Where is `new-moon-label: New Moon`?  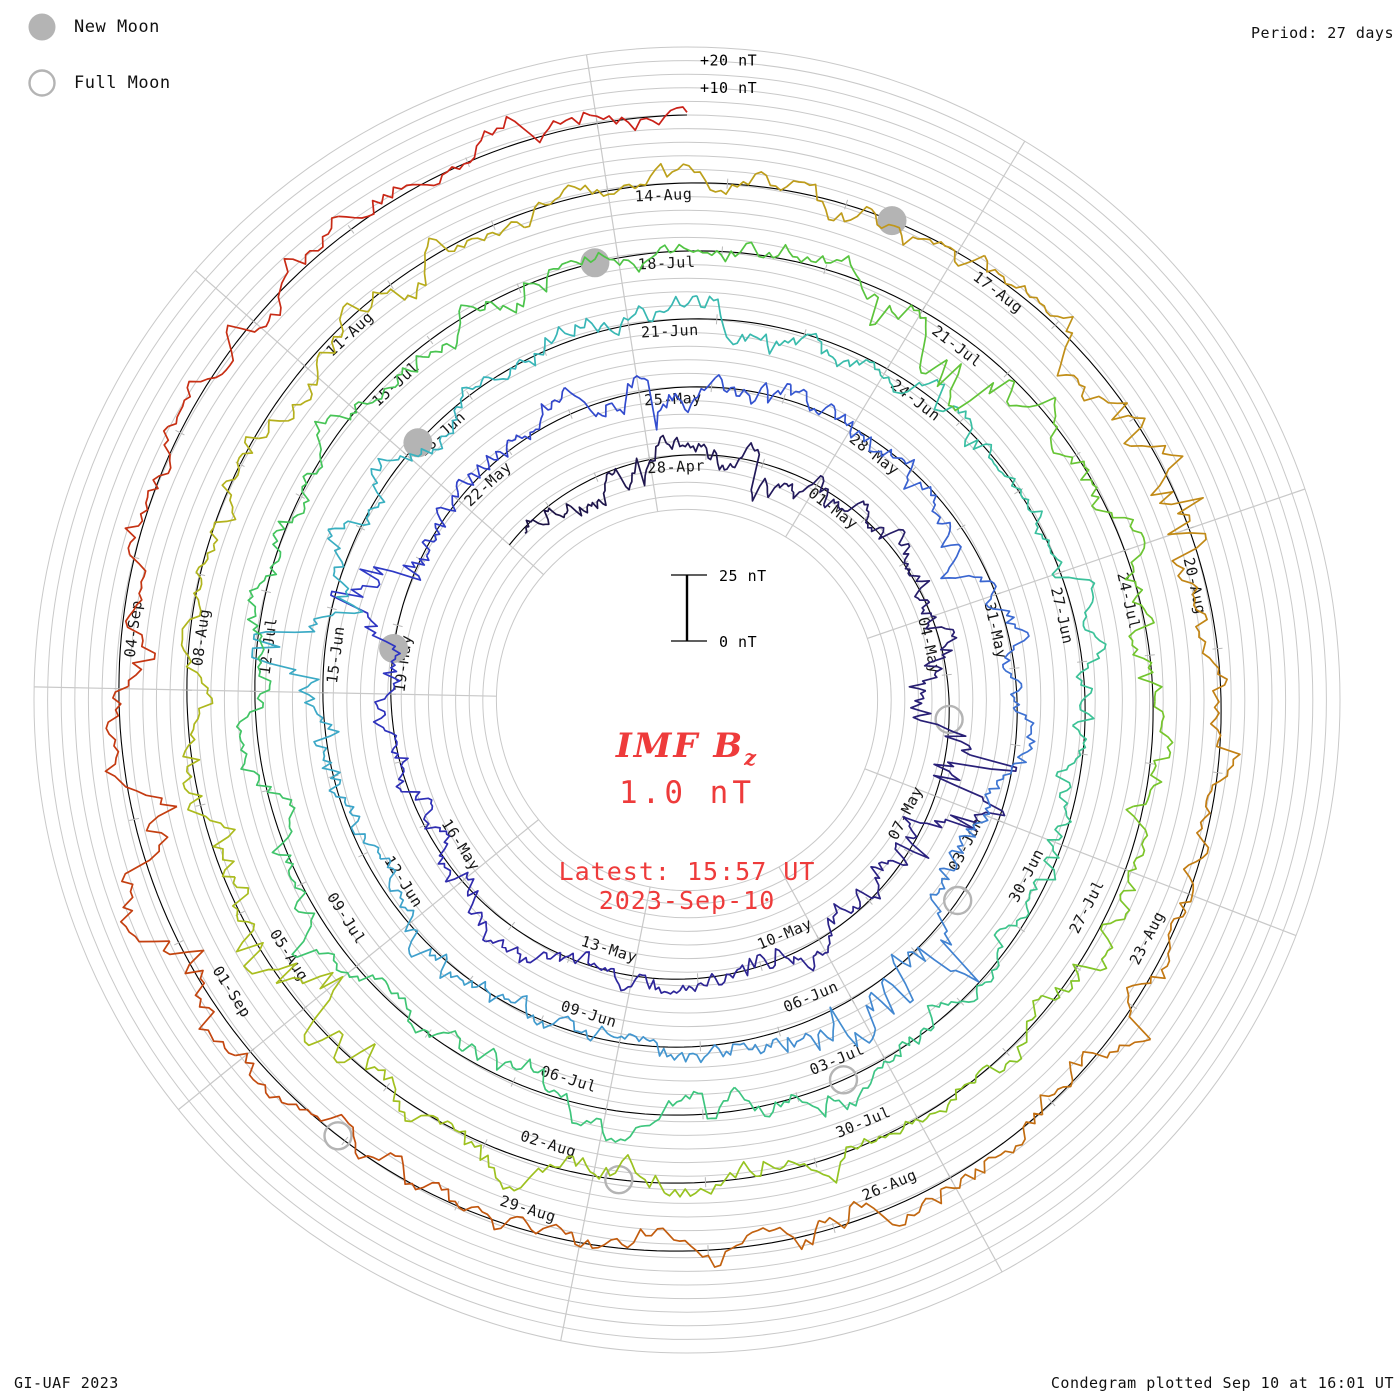 new-moon-label: New Moon is located at coordinates (117, 27).